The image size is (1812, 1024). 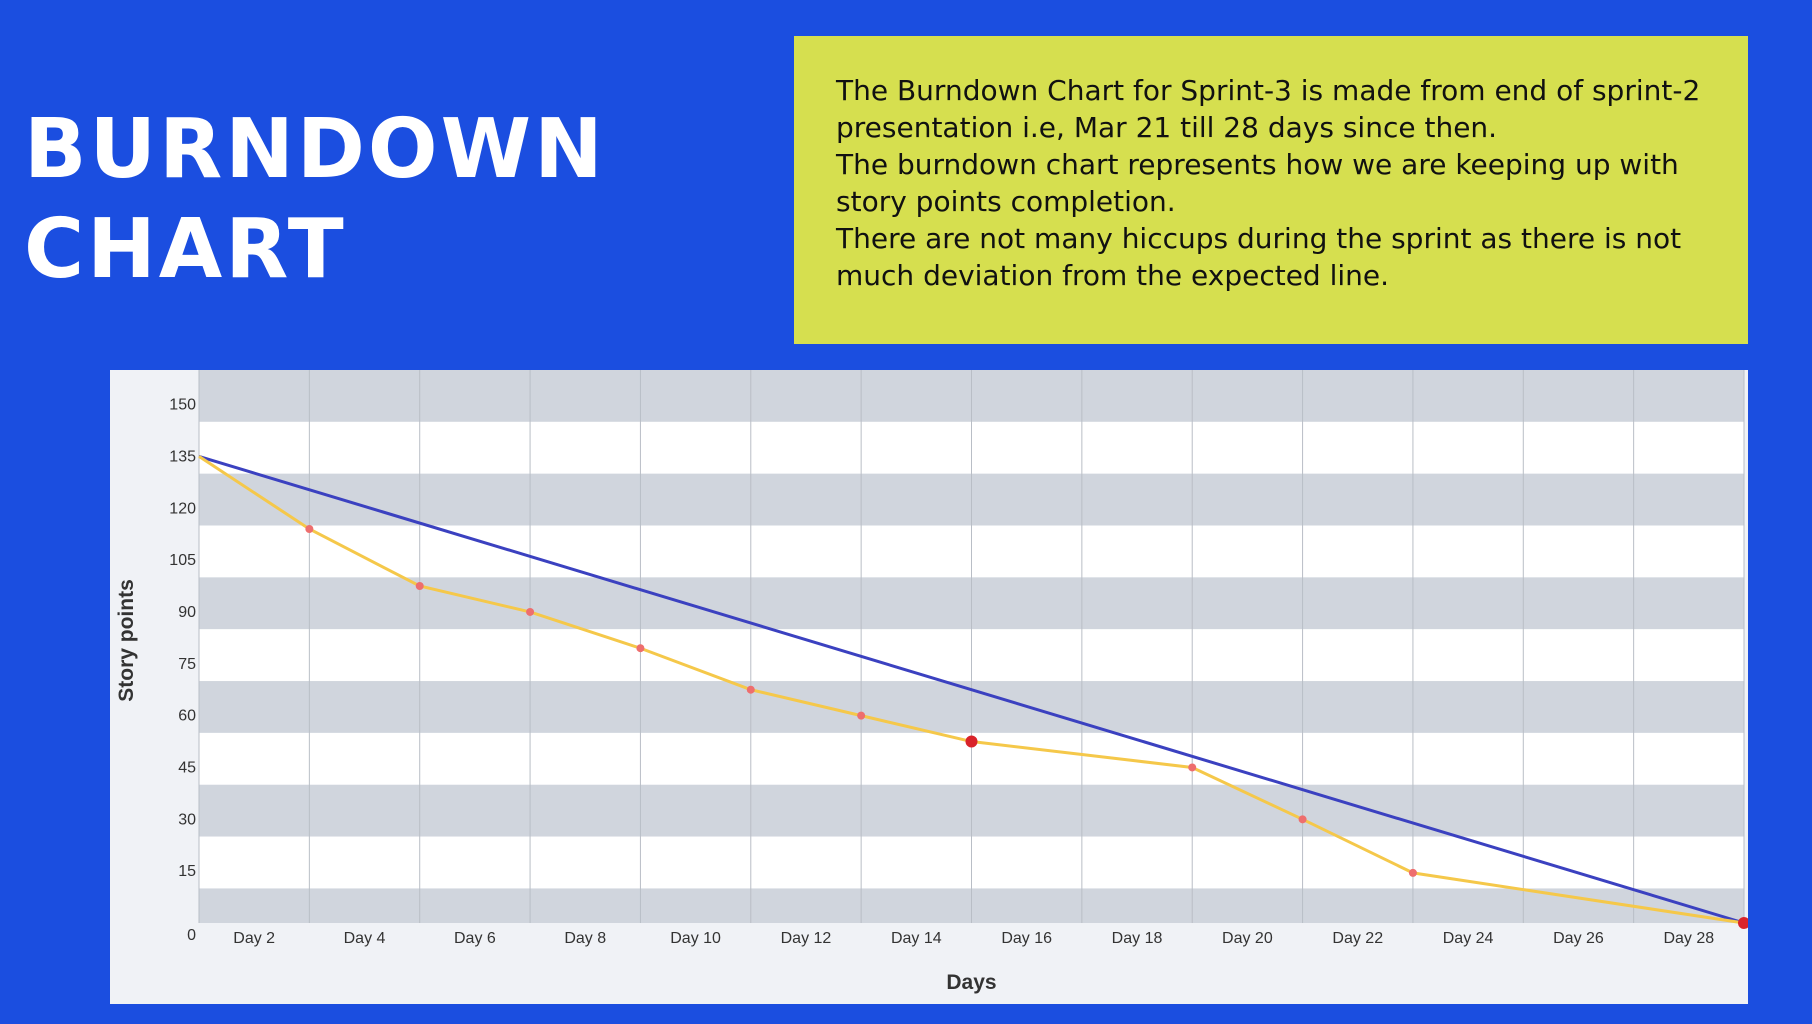 What do you see at coordinates (1247, 938) in the screenshot?
I see `x-tick-label: Day 20` at bounding box center [1247, 938].